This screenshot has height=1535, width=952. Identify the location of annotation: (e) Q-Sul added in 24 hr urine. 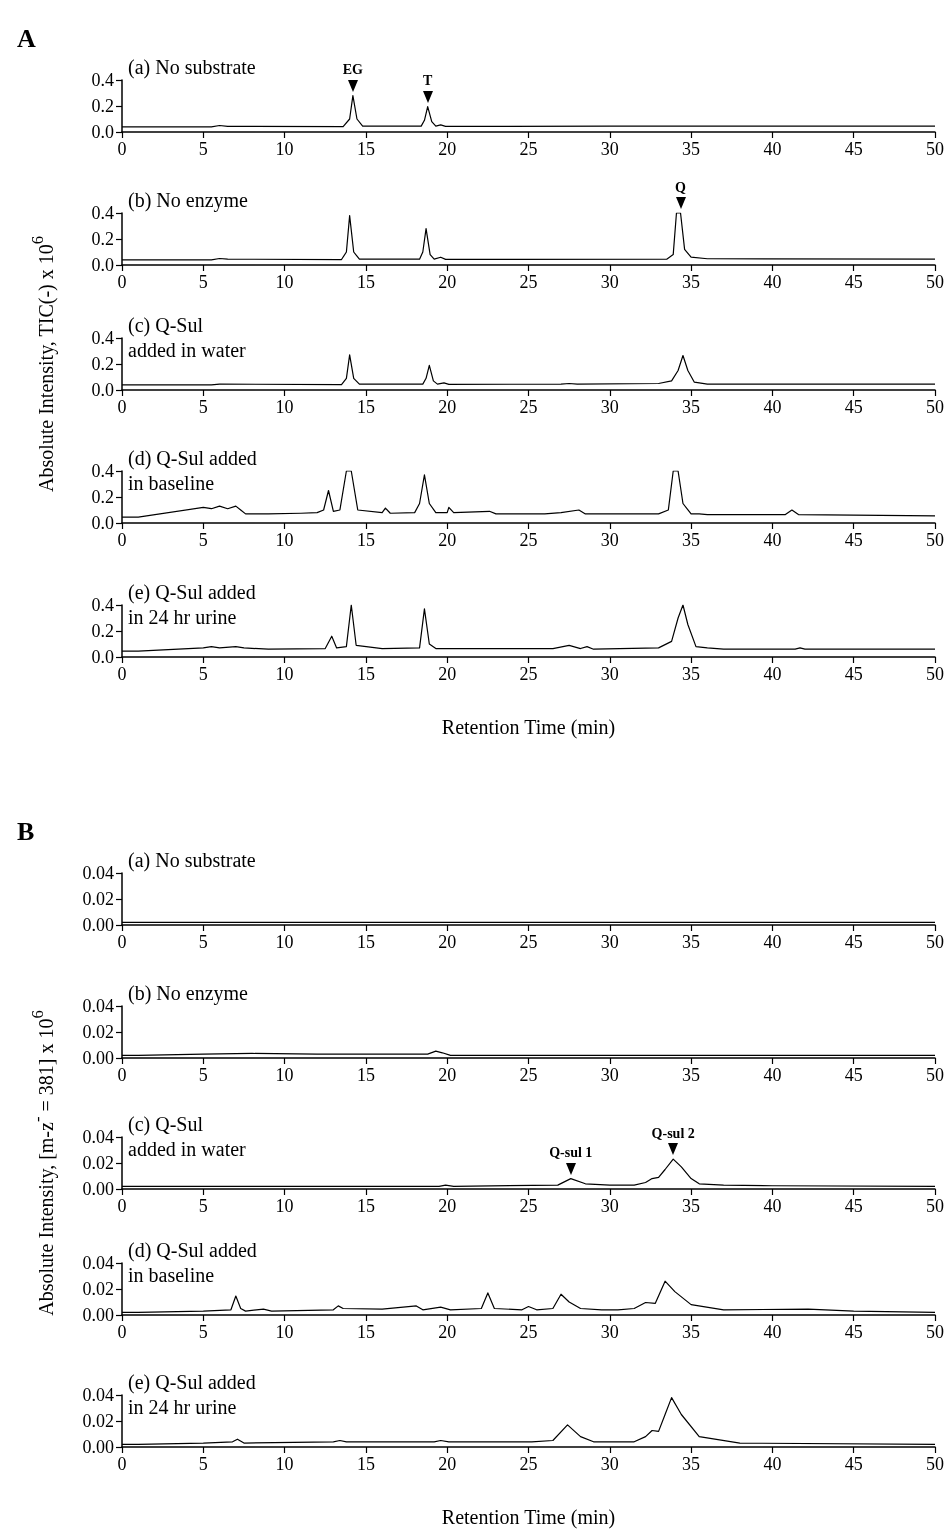
(192, 1394).